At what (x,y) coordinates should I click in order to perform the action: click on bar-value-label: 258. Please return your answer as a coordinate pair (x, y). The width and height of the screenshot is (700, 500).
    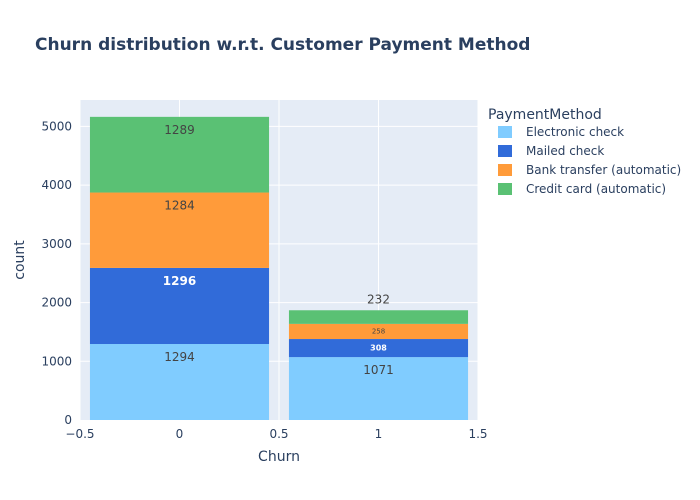
    Looking at the image, I should click on (378, 331).